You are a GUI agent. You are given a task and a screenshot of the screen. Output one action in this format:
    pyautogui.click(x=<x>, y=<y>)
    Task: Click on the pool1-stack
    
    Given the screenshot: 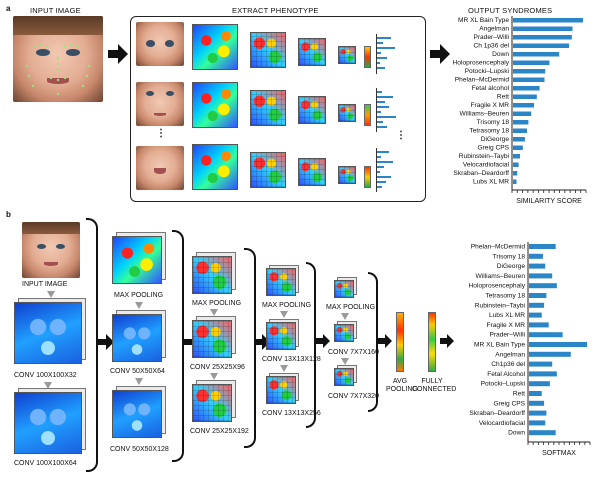 What is the action you would take?
    pyautogui.click(x=140, y=260)
    